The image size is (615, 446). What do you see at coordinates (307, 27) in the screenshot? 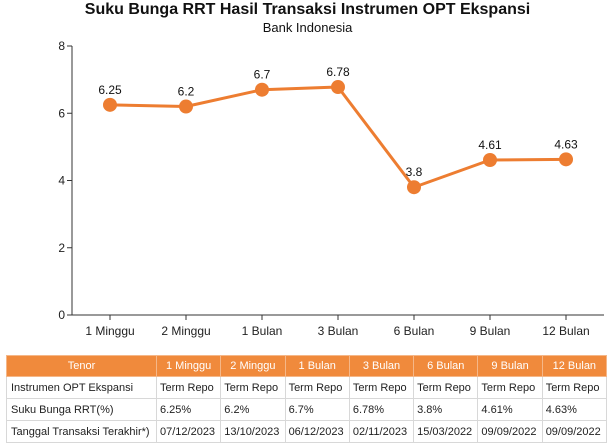
I see `chart-subtitle: Bank Indonesia` at bounding box center [307, 27].